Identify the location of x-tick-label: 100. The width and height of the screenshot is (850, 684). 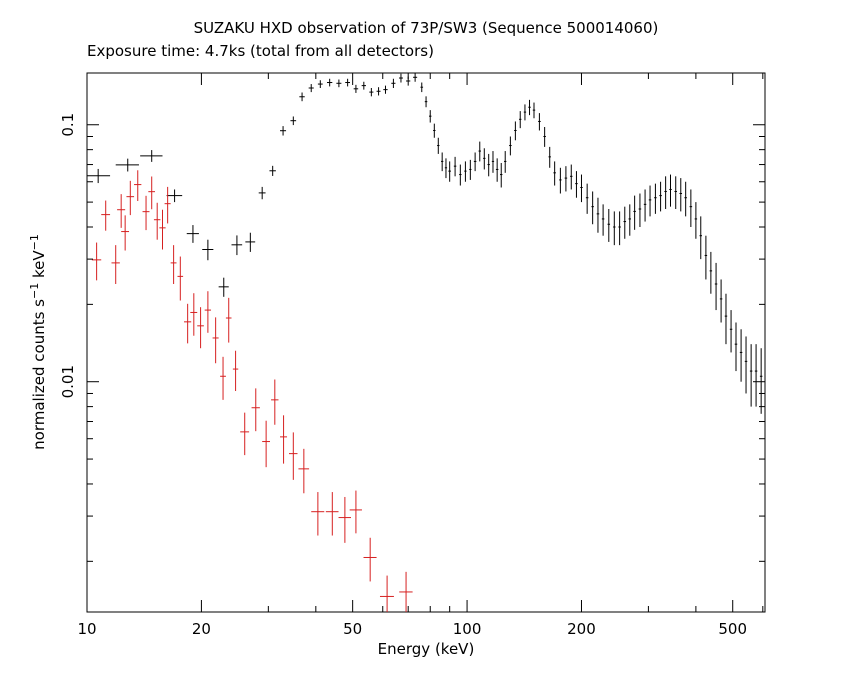
(467, 629).